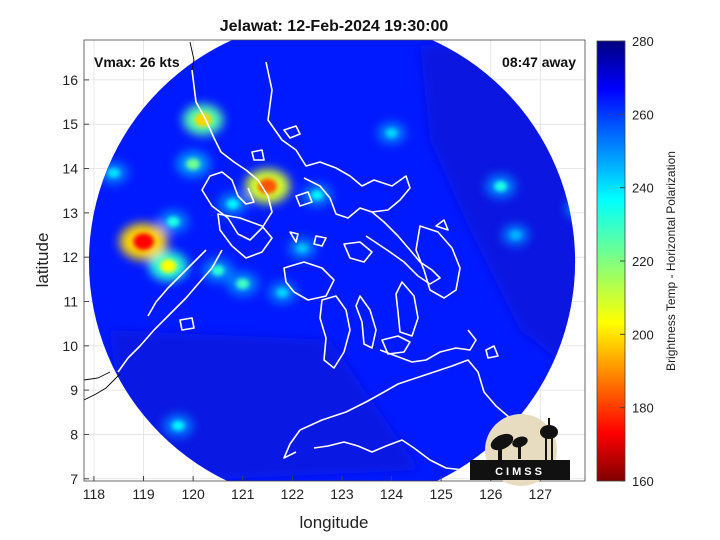 This screenshot has width=720, height=540. I want to click on coast-panay, so click(309, 281).